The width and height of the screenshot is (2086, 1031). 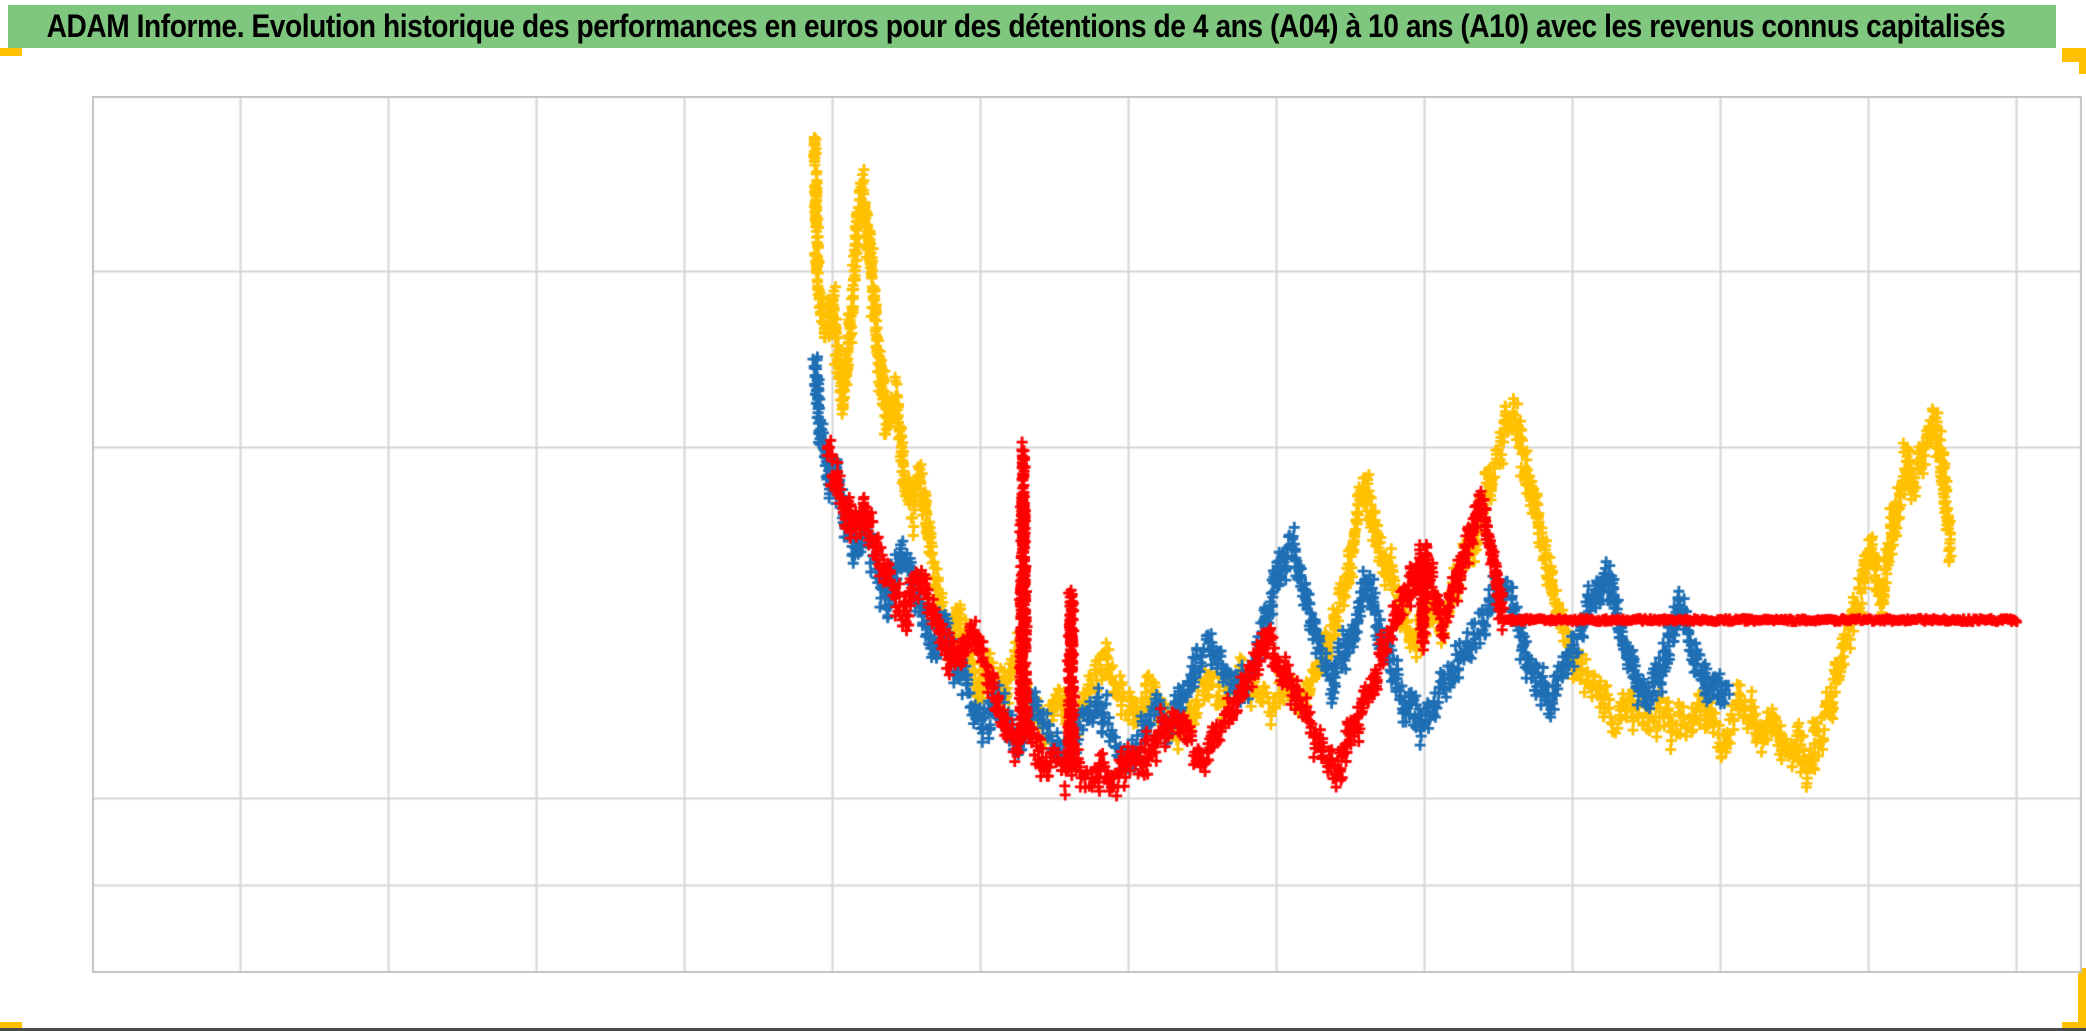 I want to click on corner-accent-bottom-right-horizontal, so click(x=2074, y=1026).